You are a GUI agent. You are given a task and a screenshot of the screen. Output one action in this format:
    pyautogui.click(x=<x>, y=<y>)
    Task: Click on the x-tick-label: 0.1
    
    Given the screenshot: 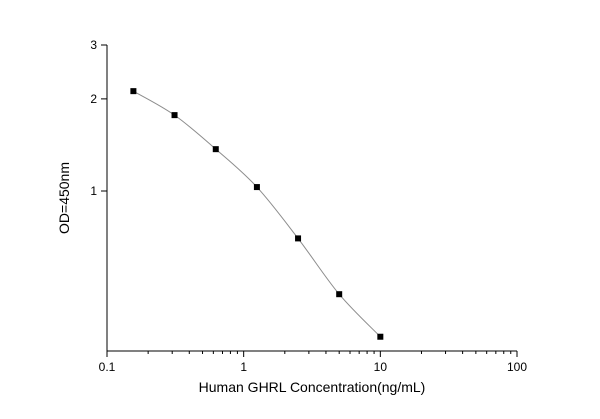 What is the action you would take?
    pyautogui.click(x=107, y=367)
    